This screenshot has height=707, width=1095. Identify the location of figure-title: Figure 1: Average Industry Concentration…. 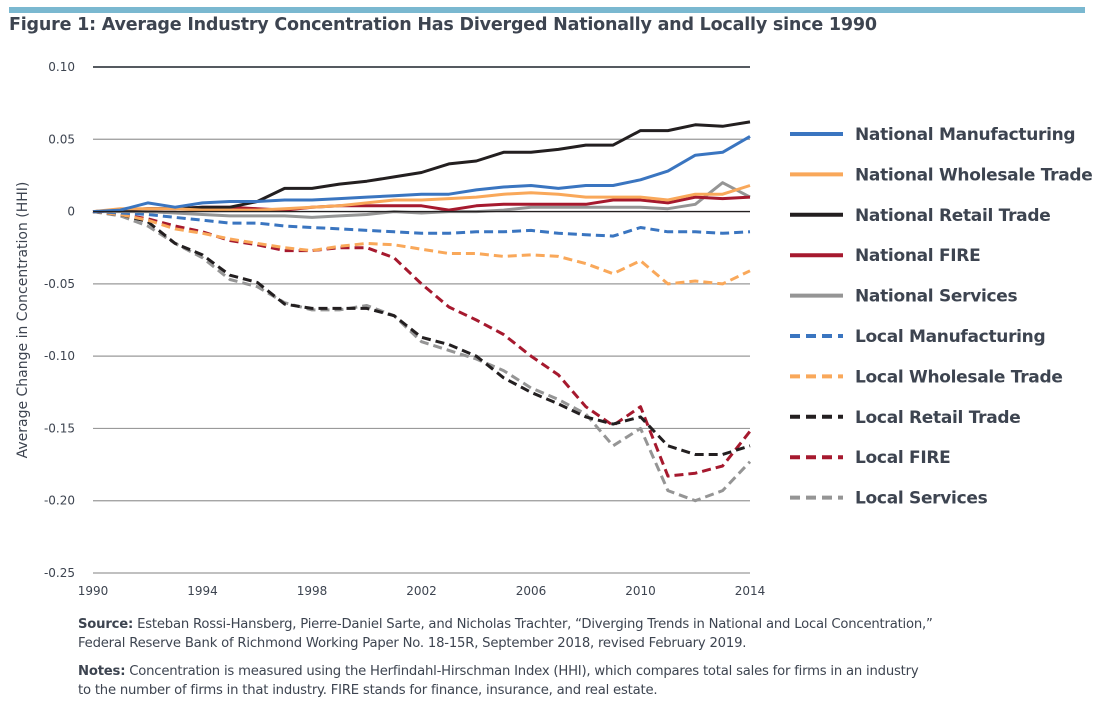
(443, 25).